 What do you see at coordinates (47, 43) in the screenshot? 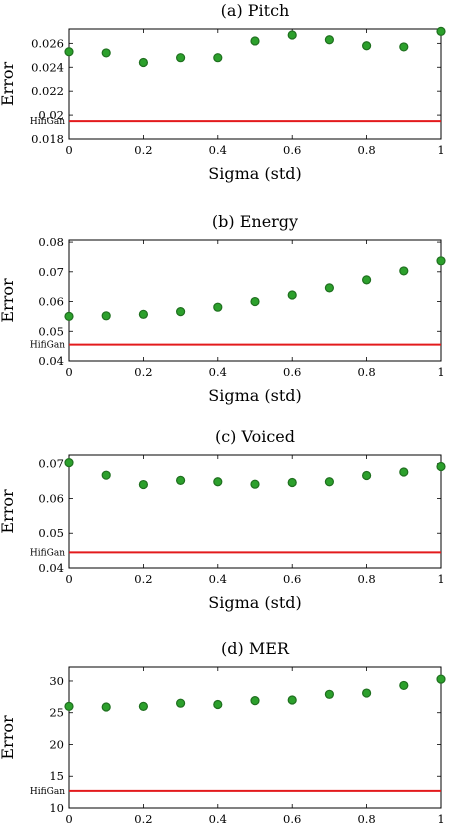
I see `y-tick-label: 0.026` at bounding box center [47, 43].